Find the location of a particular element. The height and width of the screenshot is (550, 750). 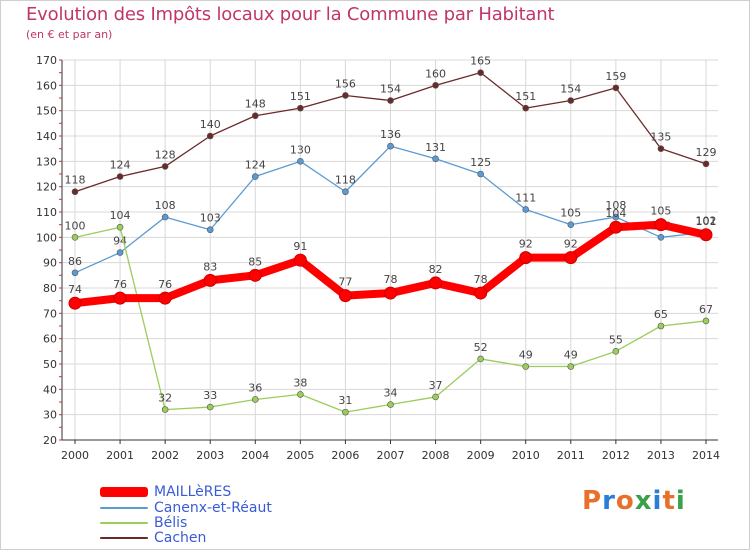

data-label: 159 is located at coordinates (615, 76).